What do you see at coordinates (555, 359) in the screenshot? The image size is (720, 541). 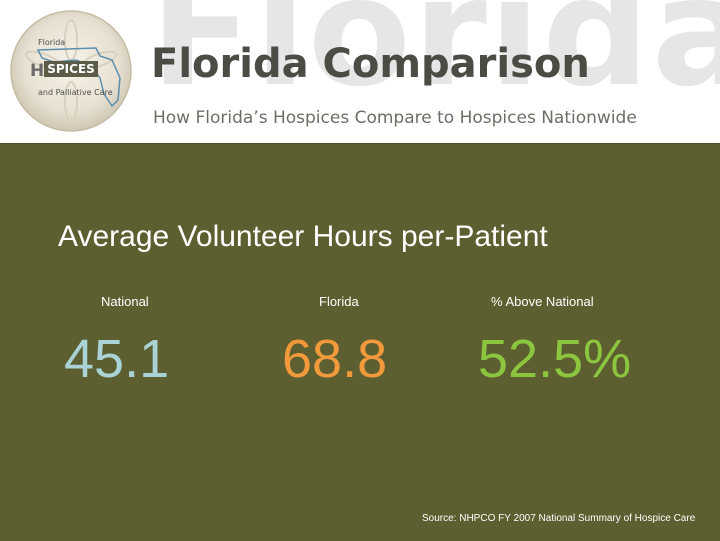 I see `stat-value-above-national: 52.5%` at bounding box center [555, 359].